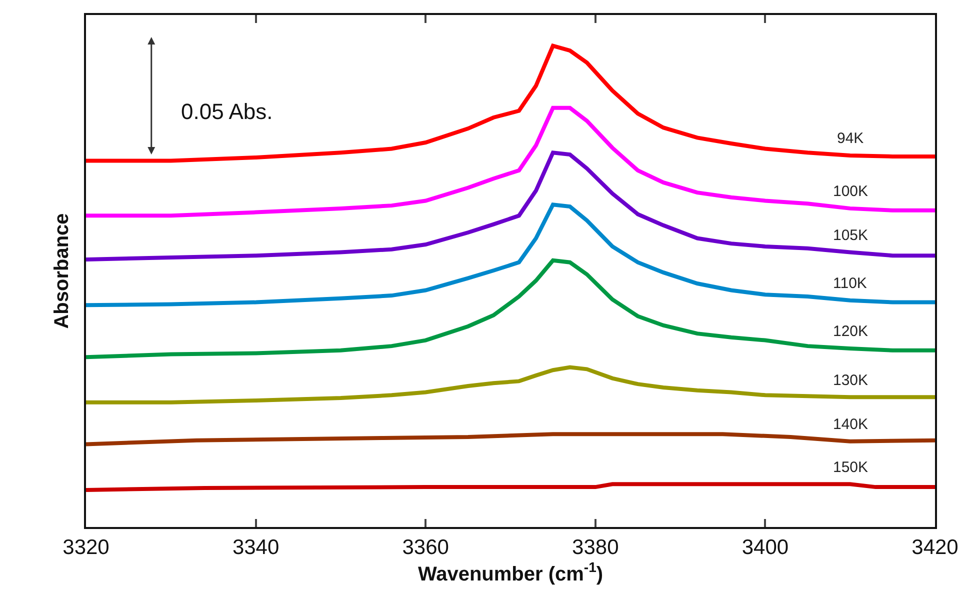 This screenshot has height=603, width=970. What do you see at coordinates (850, 283) in the screenshot?
I see `series-label: 110K` at bounding box center [850, 283].